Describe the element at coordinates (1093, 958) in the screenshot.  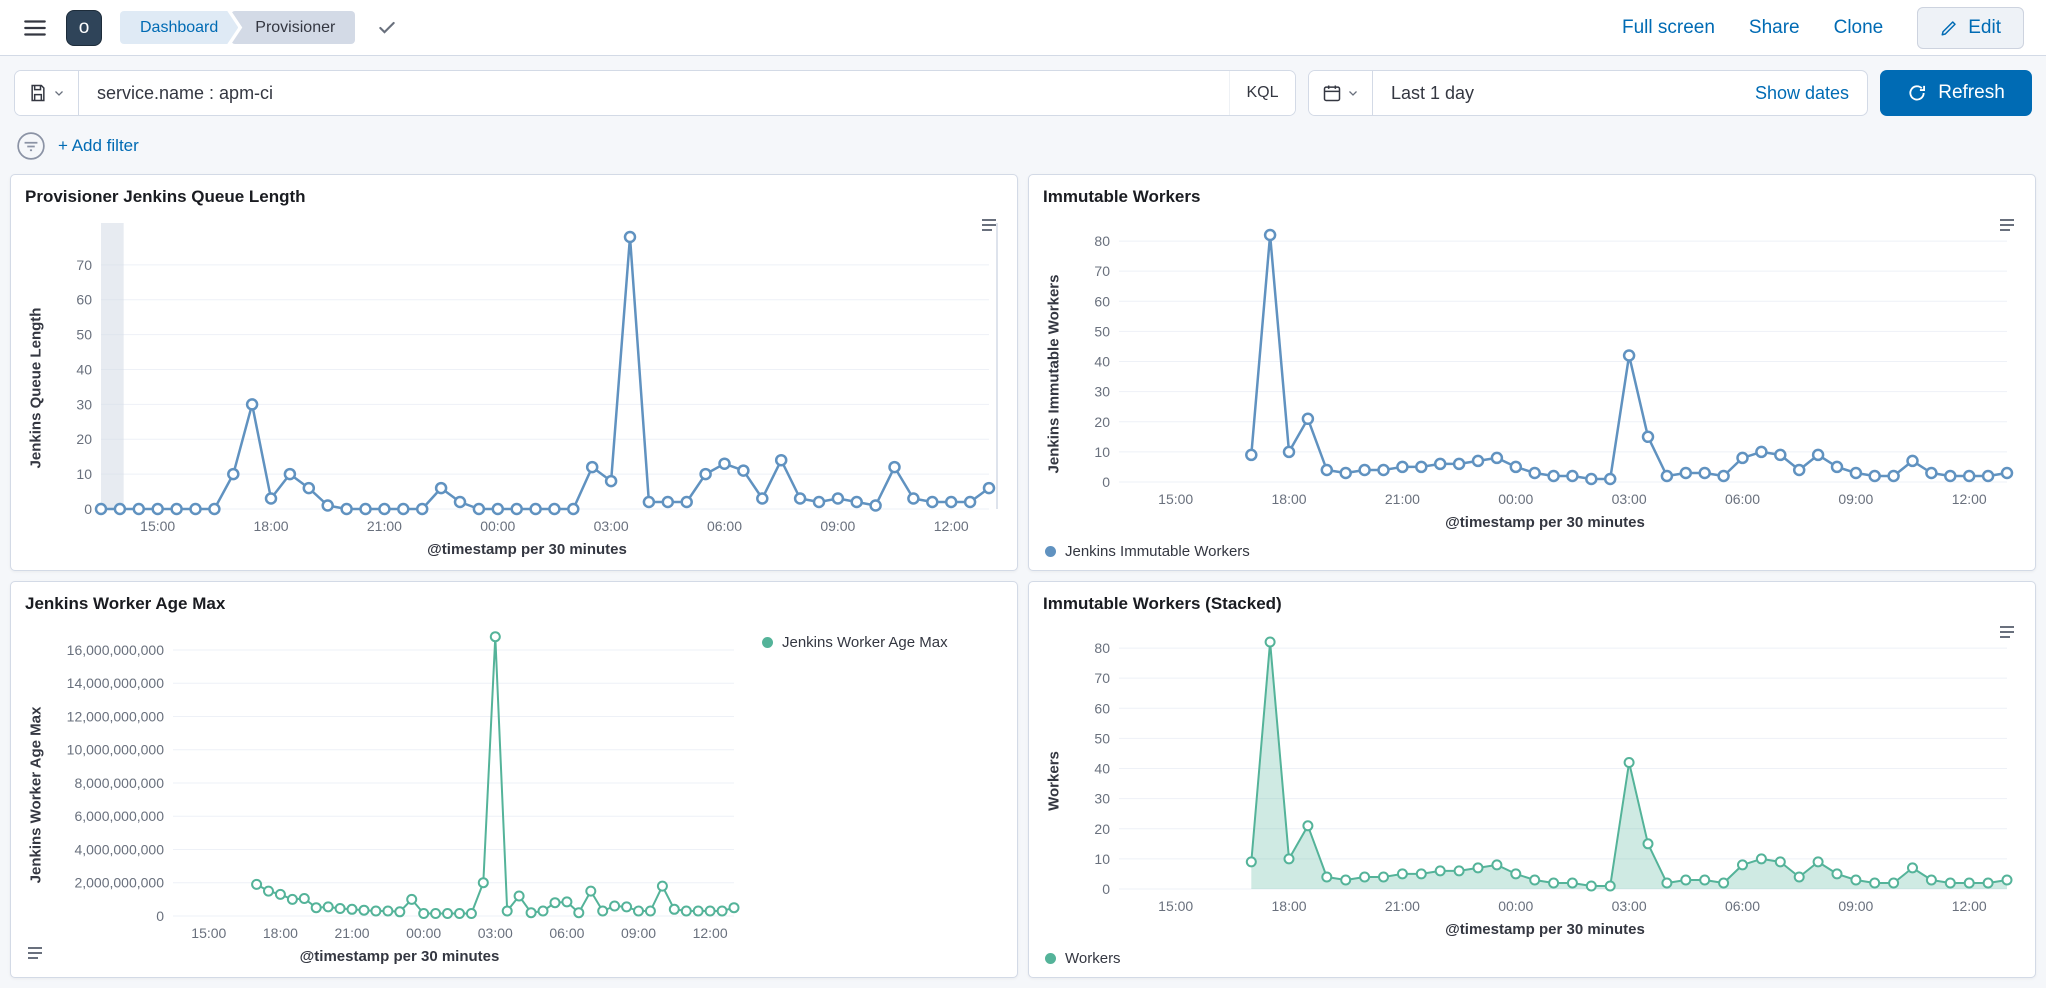
I see `legend-label: Workers` at that location.